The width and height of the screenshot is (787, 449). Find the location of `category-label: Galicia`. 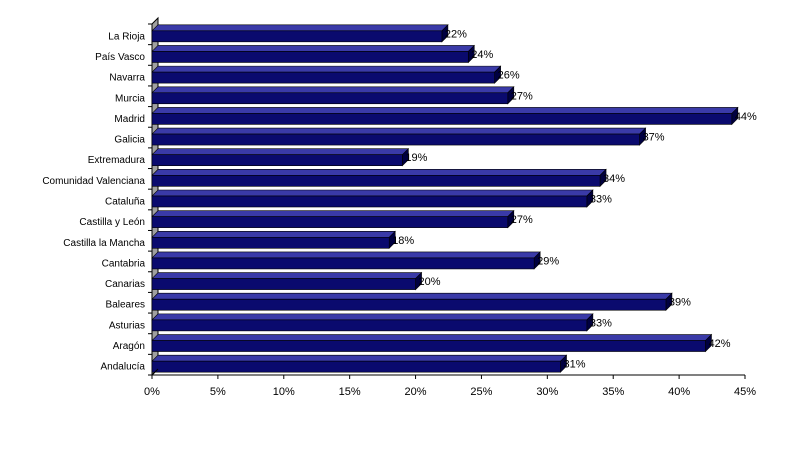

category-label: Galicia is located at coordinates (129, 140).